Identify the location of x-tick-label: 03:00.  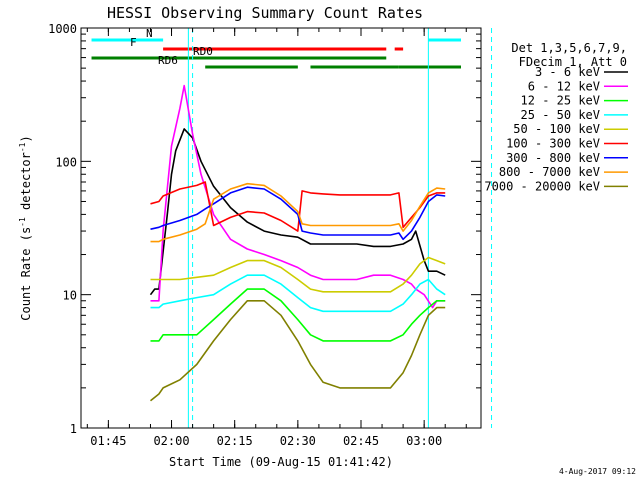
(424, 441).